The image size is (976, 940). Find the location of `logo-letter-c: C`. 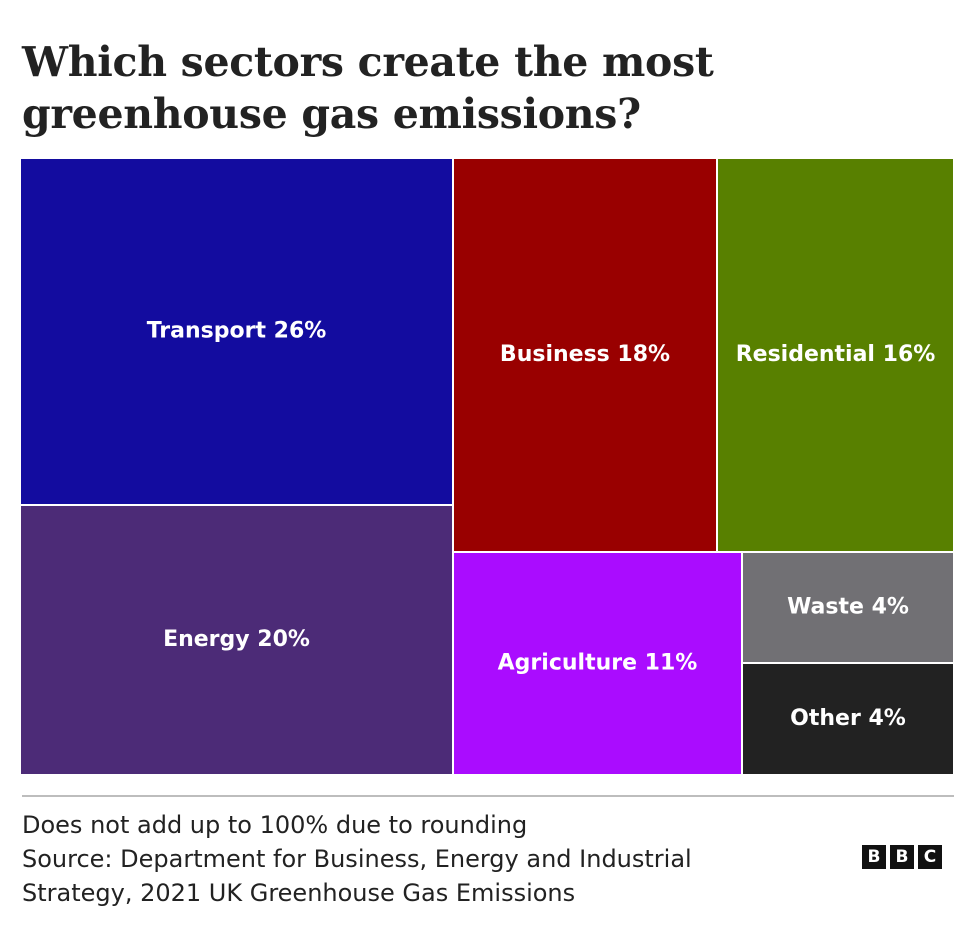

logo-letter-c: C is located at coordinates (930, 857).